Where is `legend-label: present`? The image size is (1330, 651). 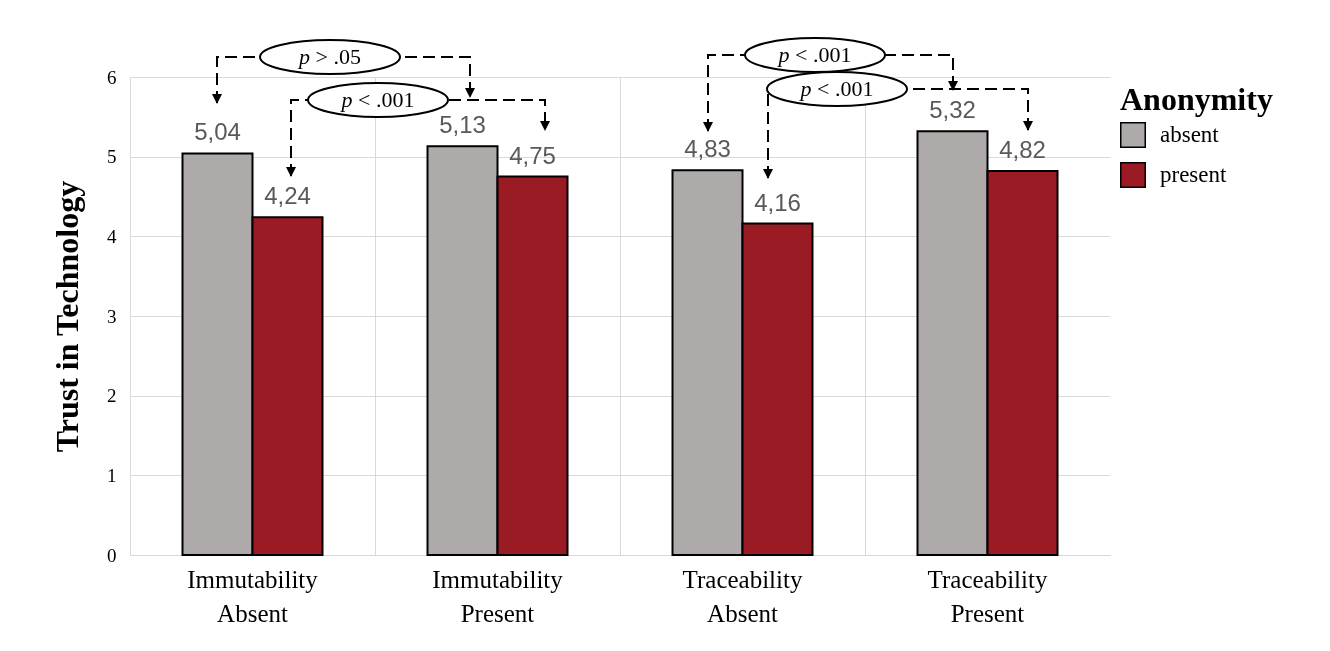 legend-label: present is located at coordinates (1194, 174).